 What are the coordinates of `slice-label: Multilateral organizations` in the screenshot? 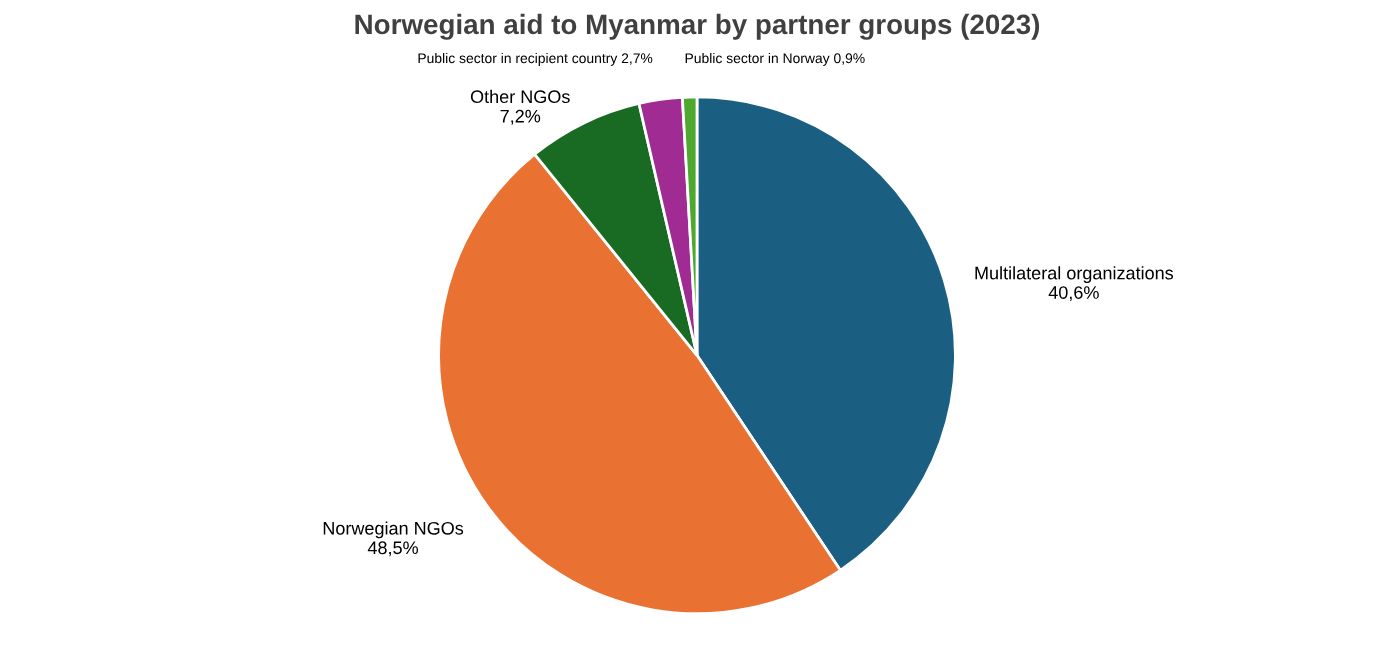 It's located at (1074, 275).